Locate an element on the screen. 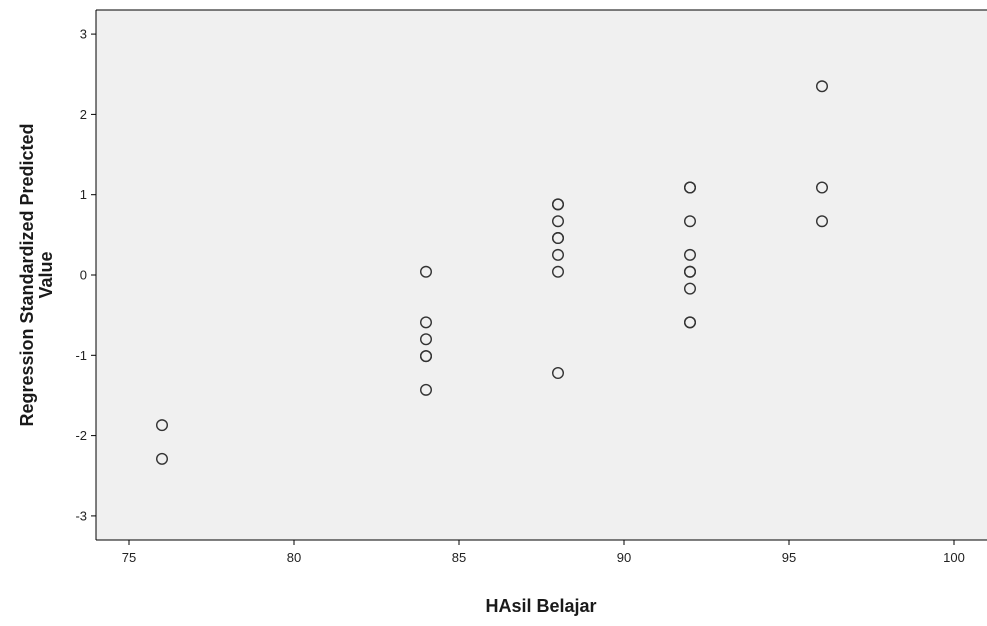  y-tick-label: 0 is located at coordinates (83, 275).